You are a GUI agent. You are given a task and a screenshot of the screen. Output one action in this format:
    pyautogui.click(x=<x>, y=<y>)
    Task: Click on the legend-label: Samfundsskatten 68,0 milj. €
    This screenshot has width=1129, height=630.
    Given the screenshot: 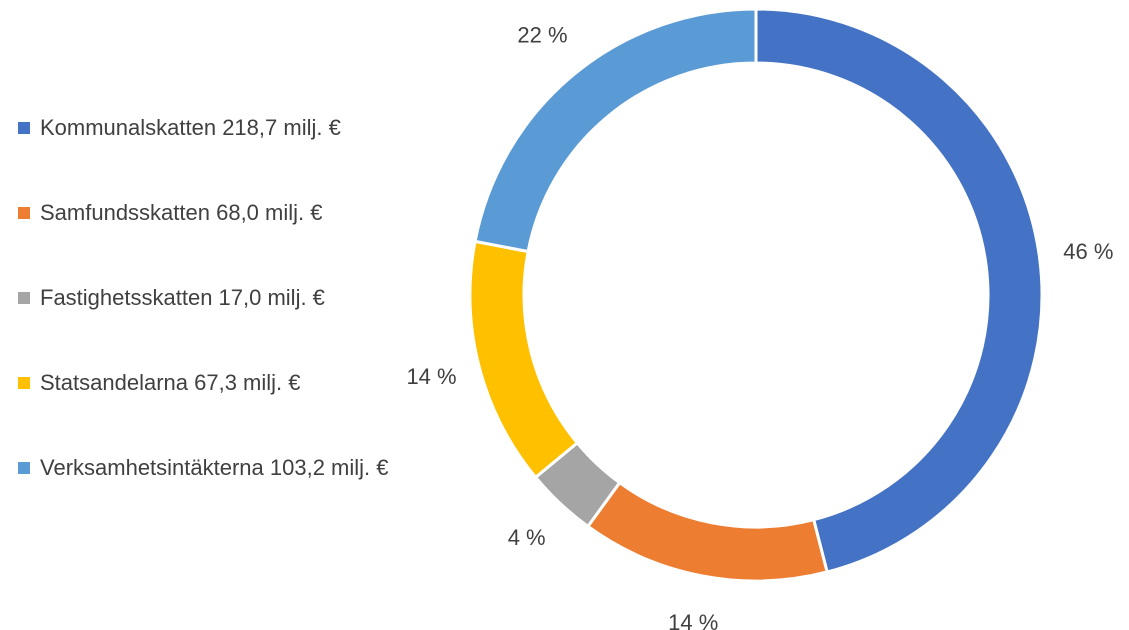 What is the action you would take?
    pyautogui.click(x=181, y=212)
    